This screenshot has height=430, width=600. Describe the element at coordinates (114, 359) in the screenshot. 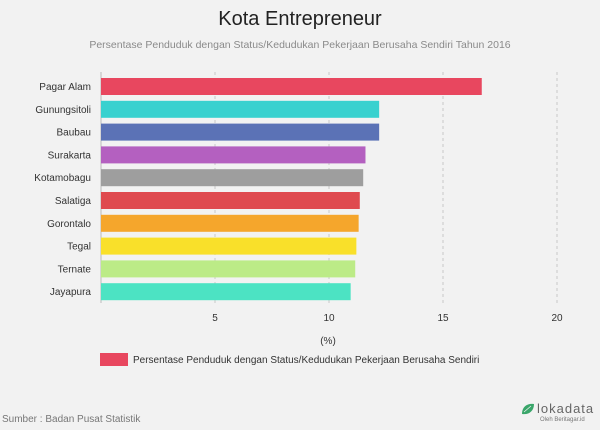

I see `legend-swatch` at that location.